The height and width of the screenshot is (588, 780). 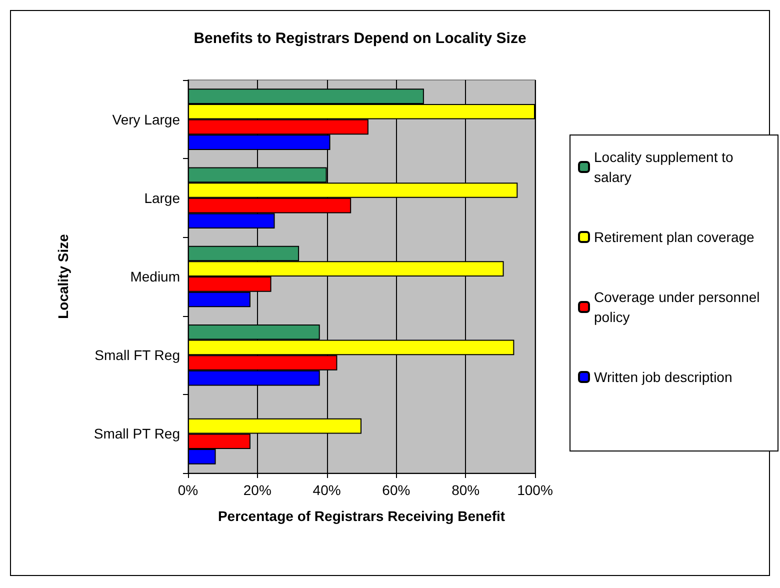 I want to click on x-tick-label: 20%, so click(x=257, y=490).